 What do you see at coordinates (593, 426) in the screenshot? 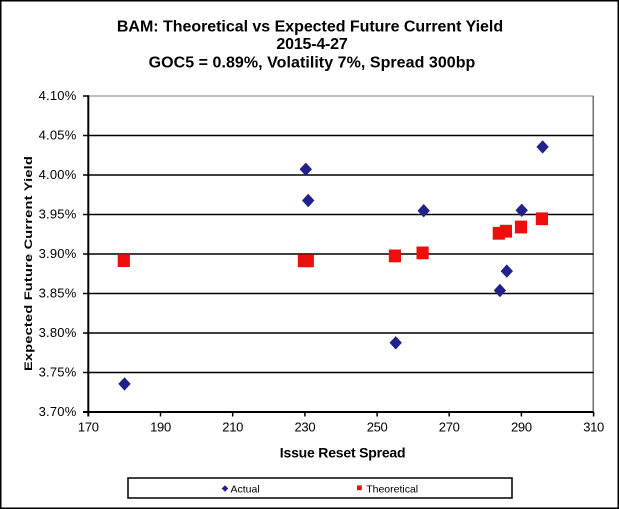
I see `svg-text: 310` at bounding box center [593, 426].